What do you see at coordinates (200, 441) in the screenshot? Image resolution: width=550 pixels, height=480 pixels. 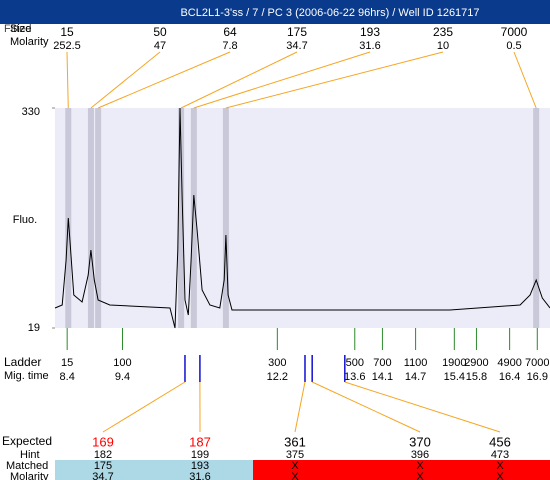 I see `expected: 187` at bounding box center [200, 441].